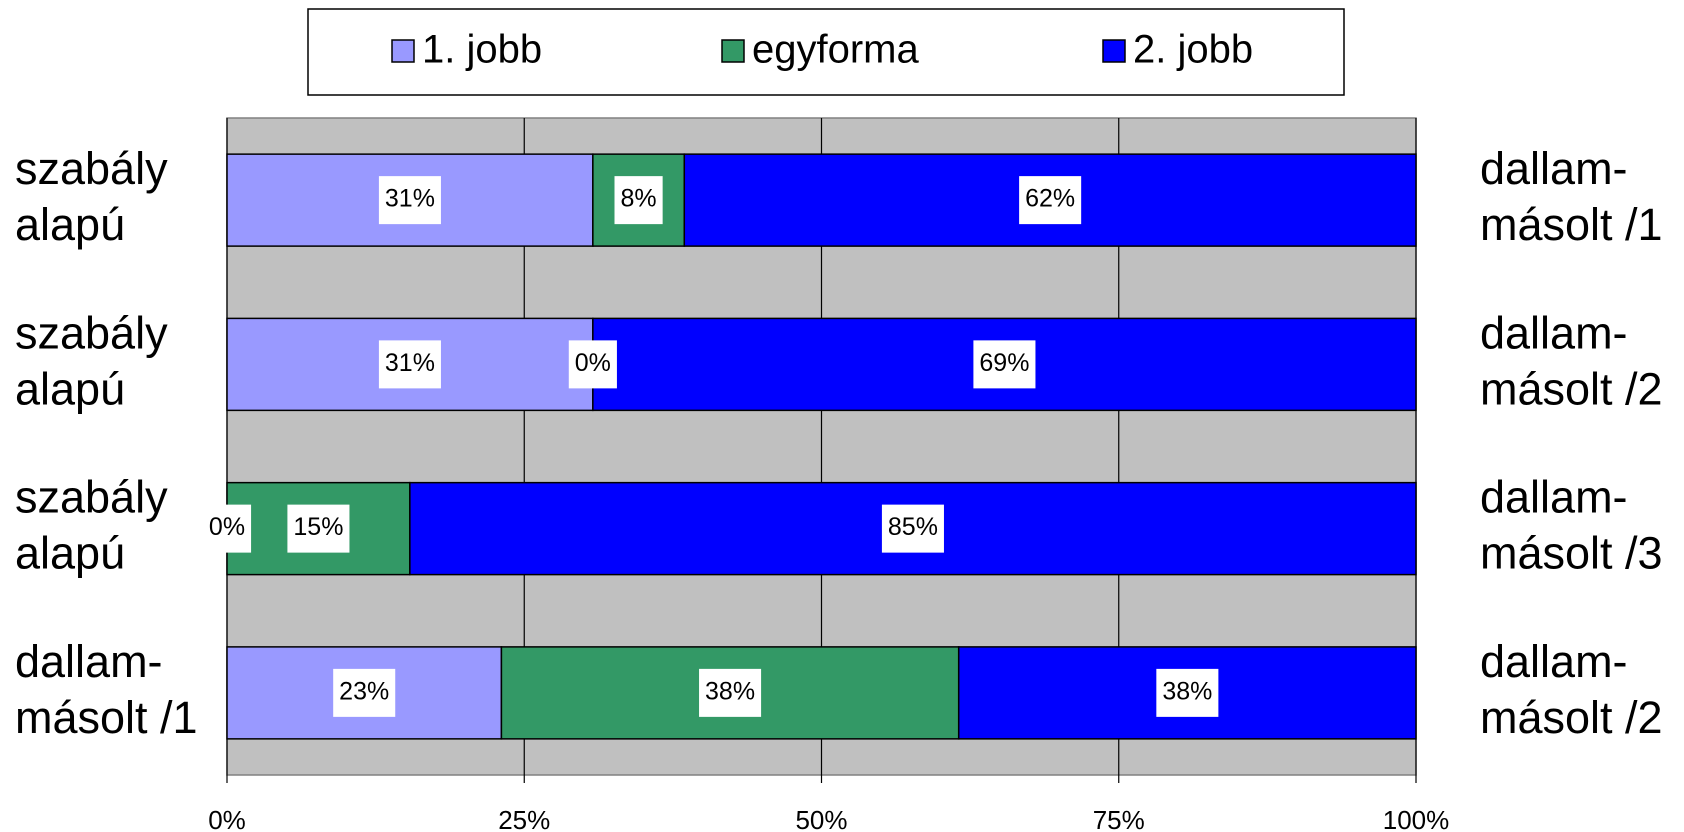  I want to click on data-label: 15%, so click(318, 528).